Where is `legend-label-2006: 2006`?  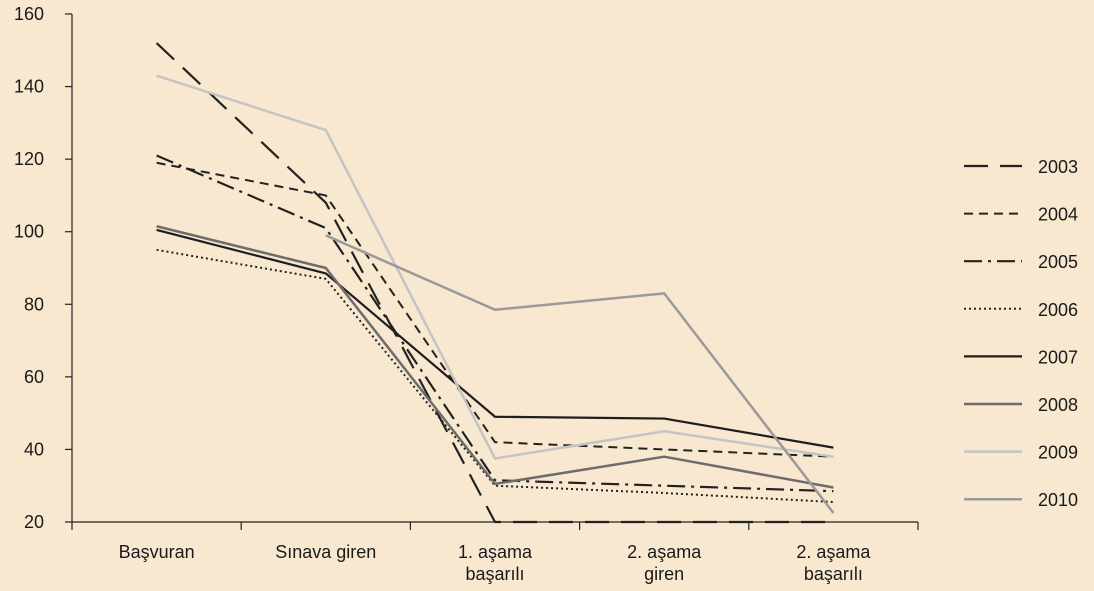 legend-label-2006: 2006 is located at coordinates (1058, 310).